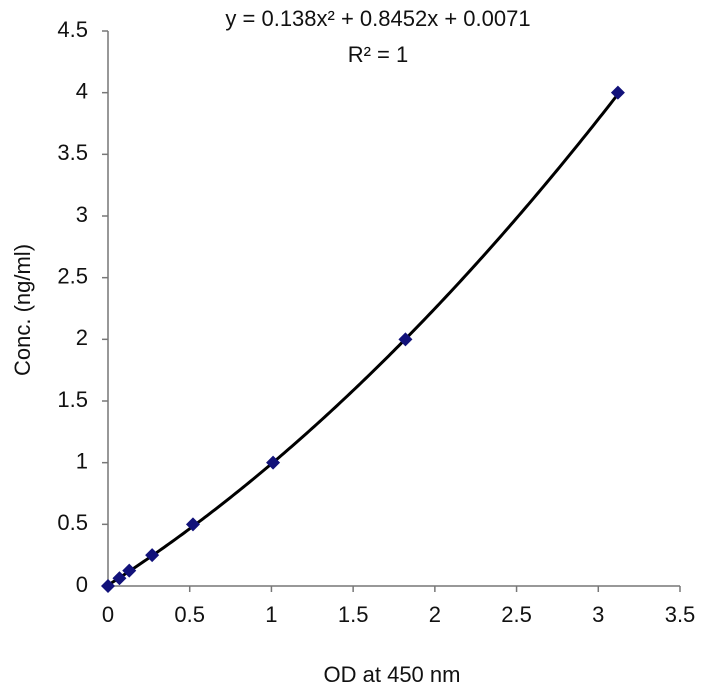  What do you see at coordinates (72, 275) in the screenshot?
I see `y-tick-label: 2.5` at bounding box center [72, 275].